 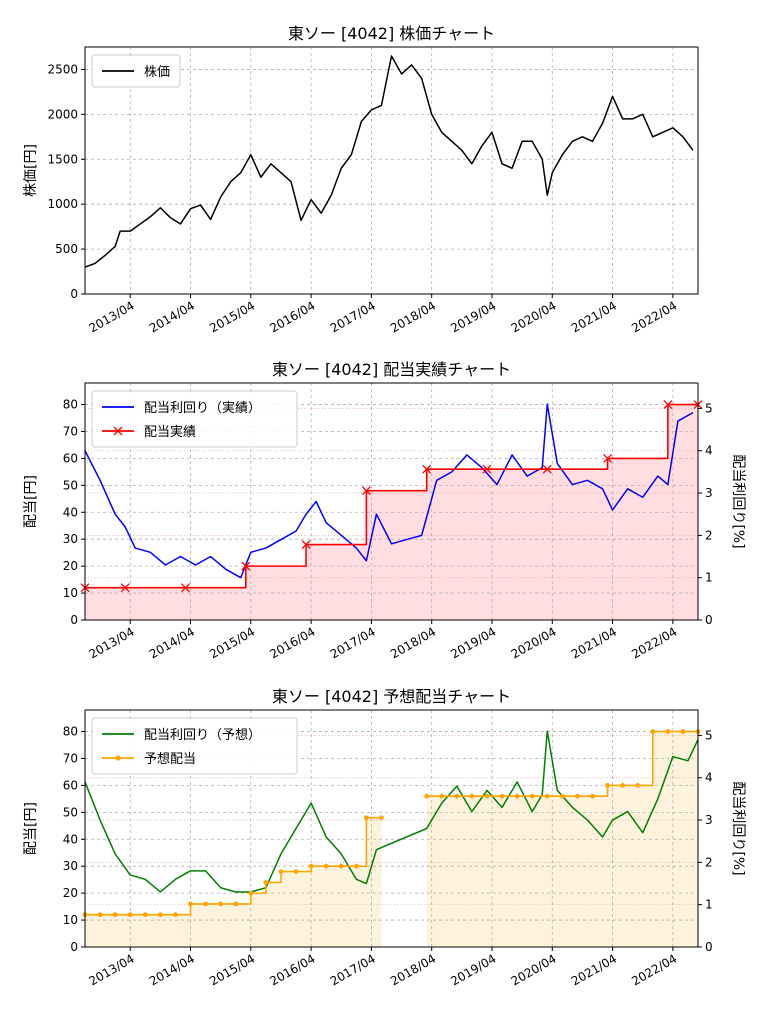 I want to click on y-tick-label: 2500, so click(x=62, y=69).